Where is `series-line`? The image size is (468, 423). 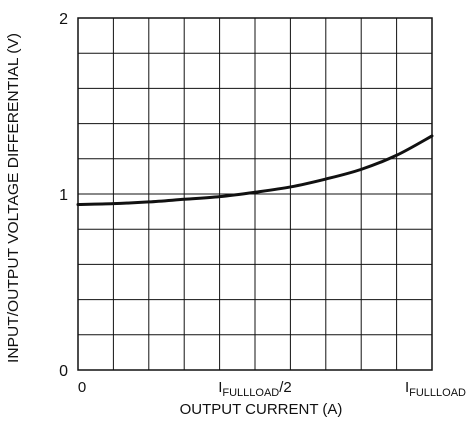
series-line is located at coordinates (255, 170).